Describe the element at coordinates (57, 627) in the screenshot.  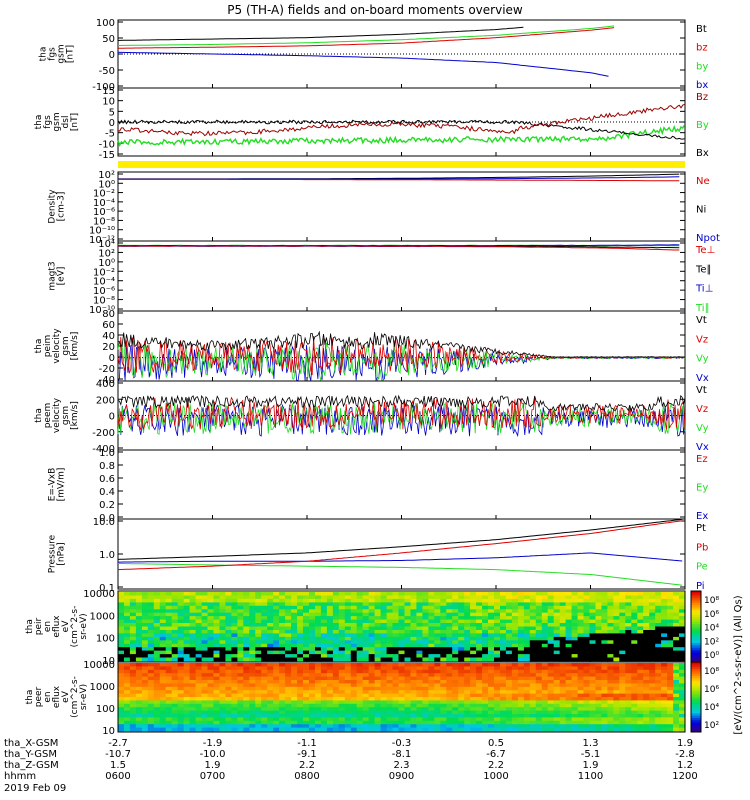
I see `y-axis-label: tha peir en eflux eV (cm^2-s-sr-eV)` at that location.